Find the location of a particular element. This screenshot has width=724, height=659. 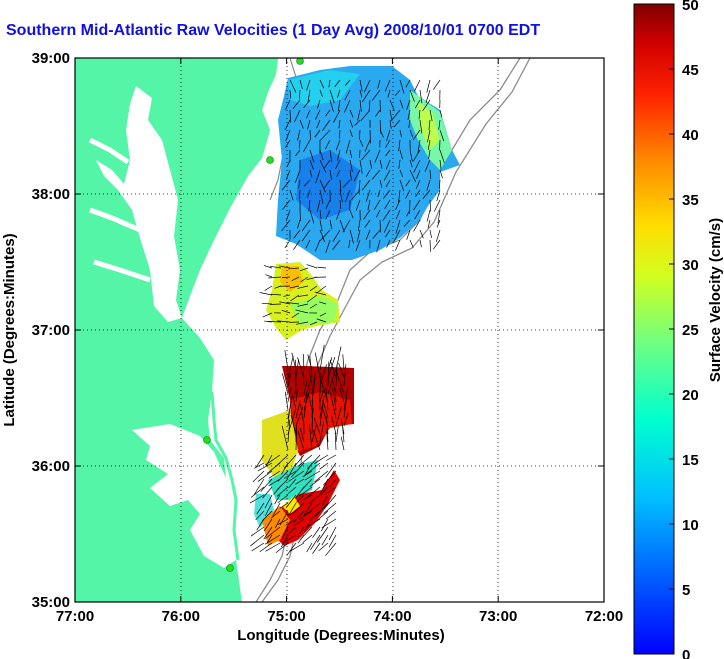

land-delmarva is located at coordinates (219, 188).